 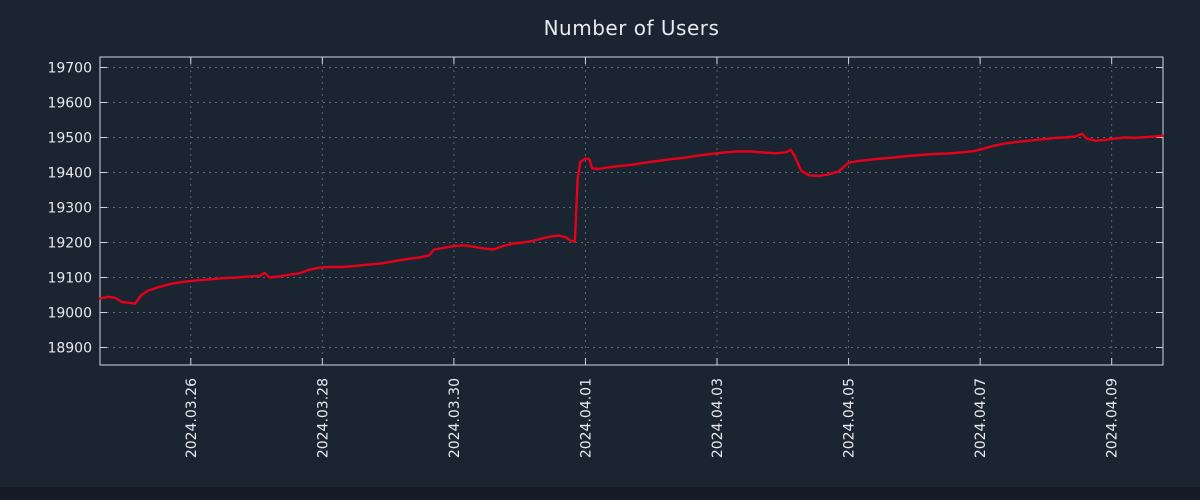 I want to click on x-tick-label: 2024.03.26, so click(x=192, y=418).